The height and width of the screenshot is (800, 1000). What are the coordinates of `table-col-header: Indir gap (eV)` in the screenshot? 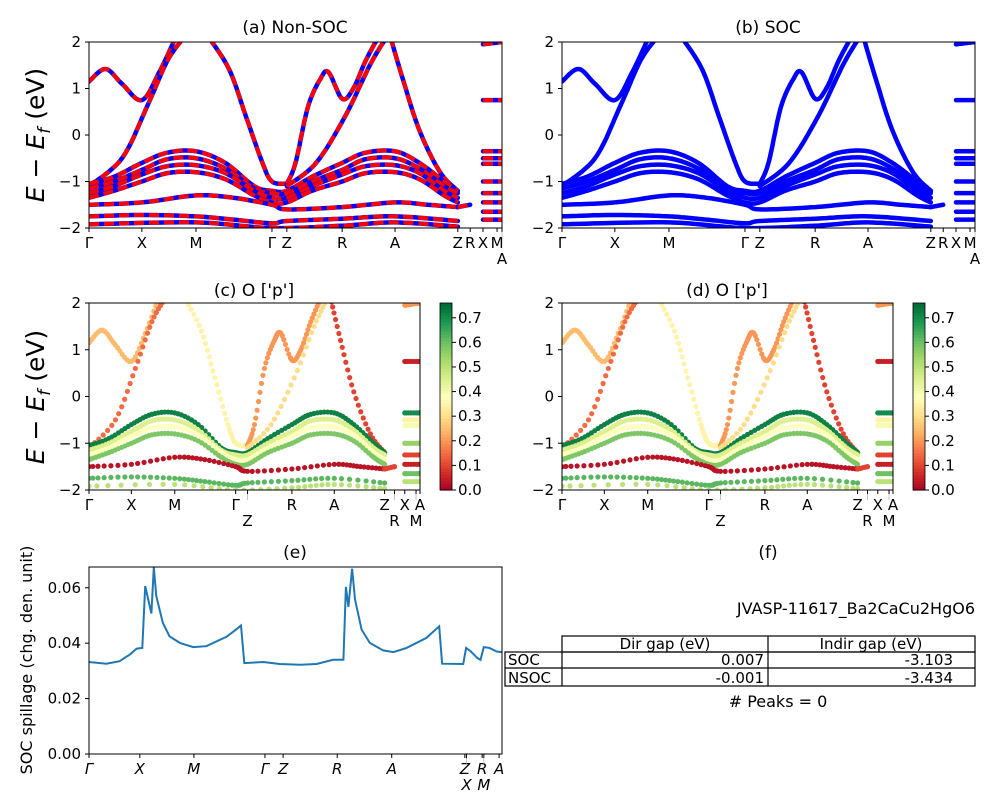 It's located at (871, 644).